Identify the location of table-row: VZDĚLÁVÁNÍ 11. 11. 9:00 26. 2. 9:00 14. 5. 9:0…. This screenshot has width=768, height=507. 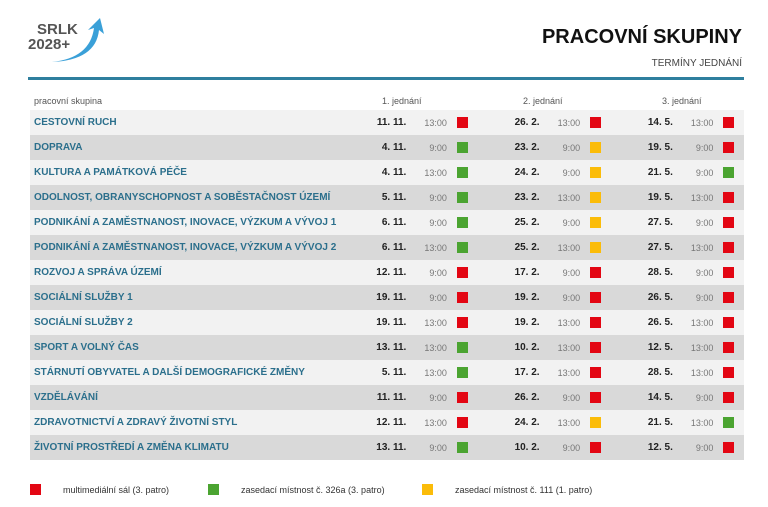
(387, 397).